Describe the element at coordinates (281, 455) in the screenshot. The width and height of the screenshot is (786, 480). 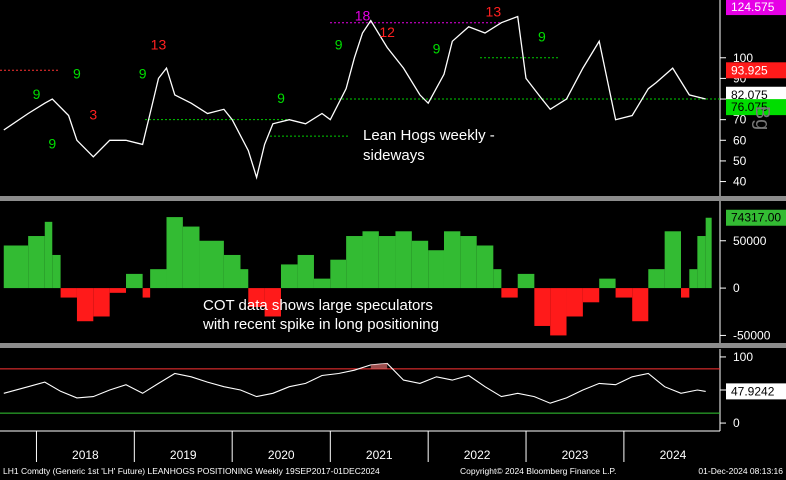
I see `year-label: 2020` at that location.